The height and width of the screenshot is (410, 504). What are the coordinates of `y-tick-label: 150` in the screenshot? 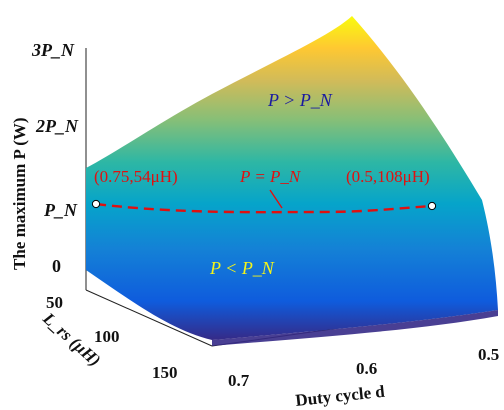 It's located at (165, 372).